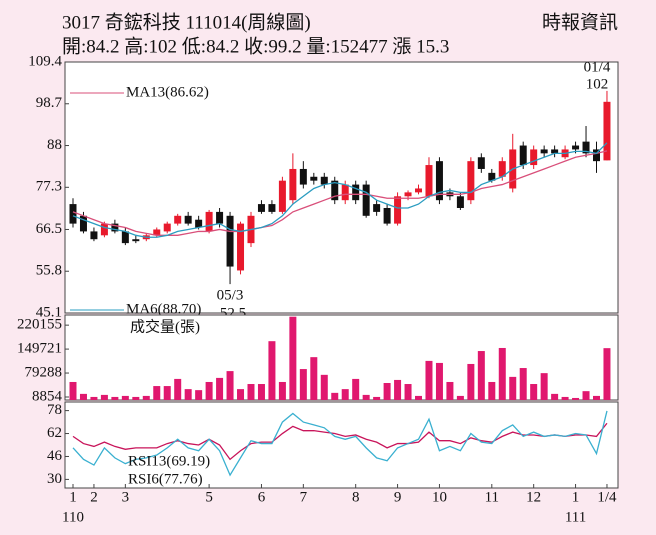  Describe the element at coordinates (533, 497) in the screenshot. I see `x-tick-label: 12` at that location.